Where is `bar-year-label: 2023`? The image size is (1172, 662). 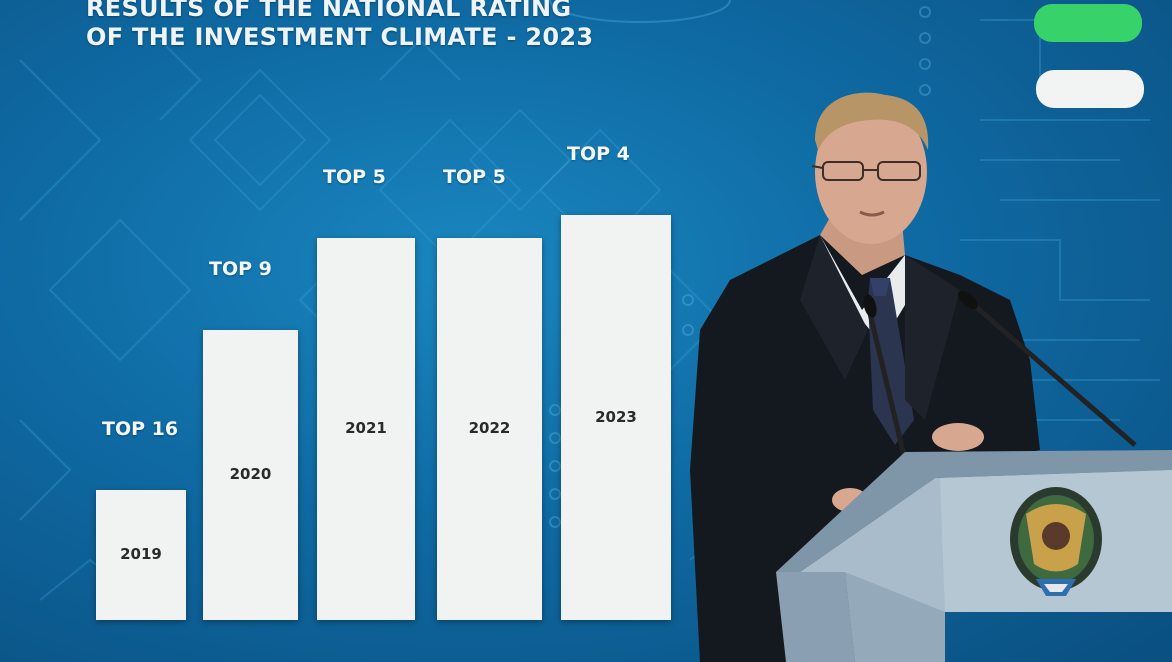 bar-year-label: 2023 is located at coordinates (616, 417).